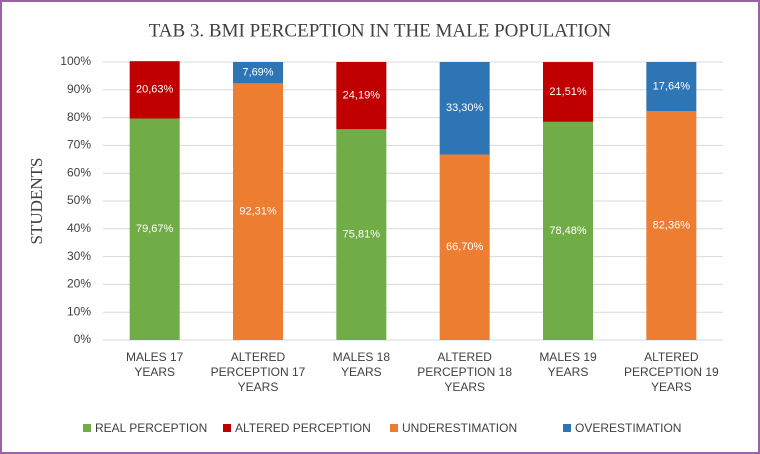 The height and width of the screenshot is (454, 760). Describe the element at coordinates (628, 428) in the screenshot. I see `legend-label: OVERESTIMATION` at that location.